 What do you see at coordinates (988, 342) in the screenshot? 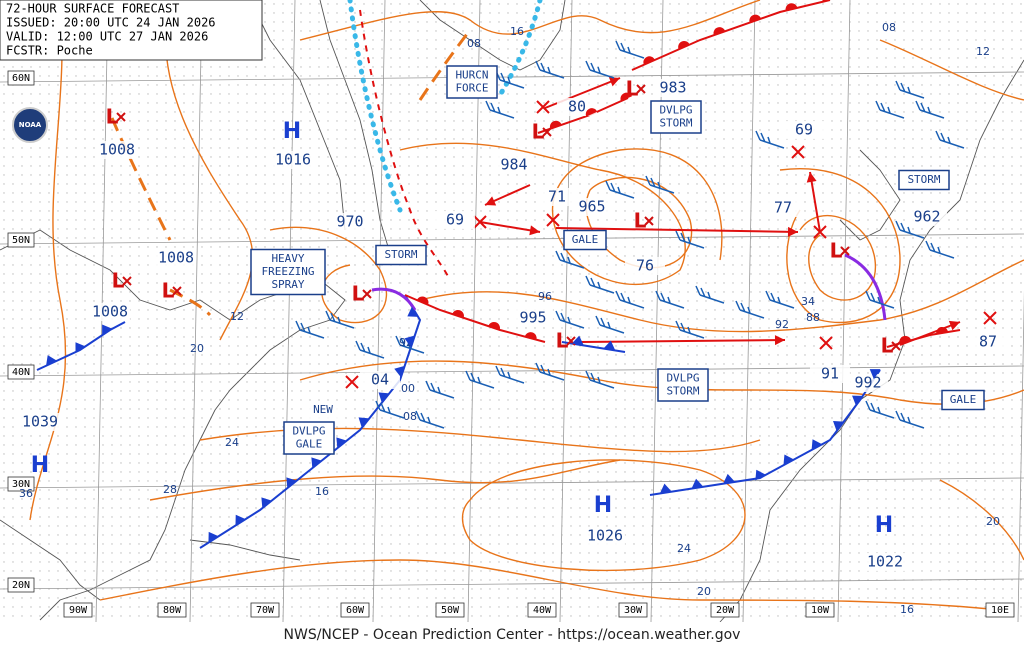
I see `pressure-label: 87` at bounding box center [988, 342].